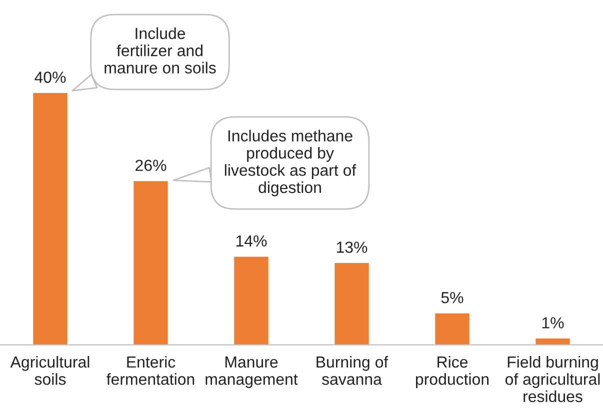 The height and width of the screenshot is (417, 603). Describe the element at coordinates (151, 166) in the screenshot. I see `data-label: 26%` at that location.